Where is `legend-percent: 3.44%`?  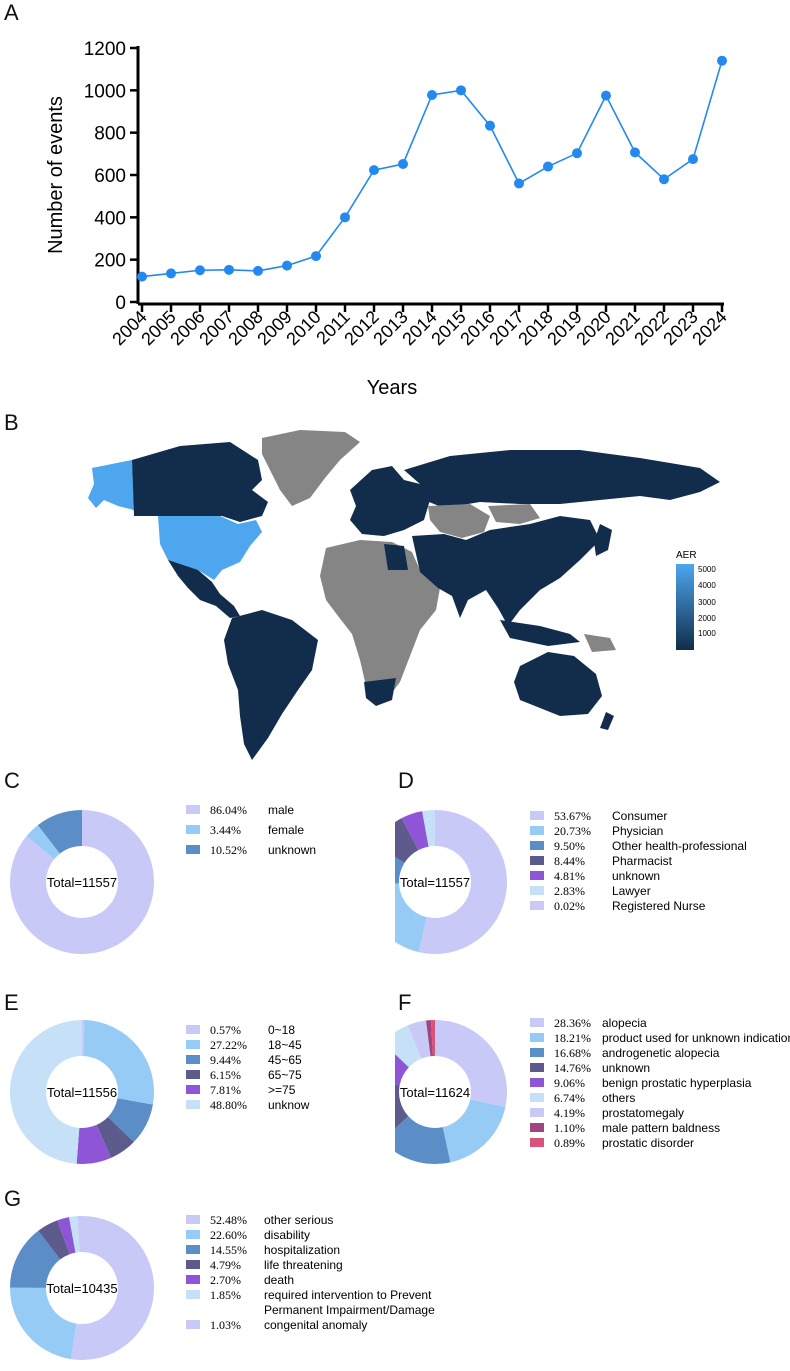
legend-percent: 3.44% is located at coordinates (225, 830).